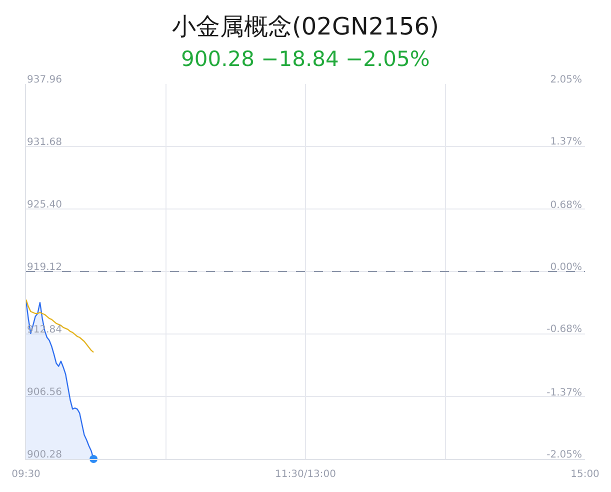 Image resolution: width=611 pixels, height=492 pixels. I want to click on y2-tick-label: -0.68%, so click(564, 330).